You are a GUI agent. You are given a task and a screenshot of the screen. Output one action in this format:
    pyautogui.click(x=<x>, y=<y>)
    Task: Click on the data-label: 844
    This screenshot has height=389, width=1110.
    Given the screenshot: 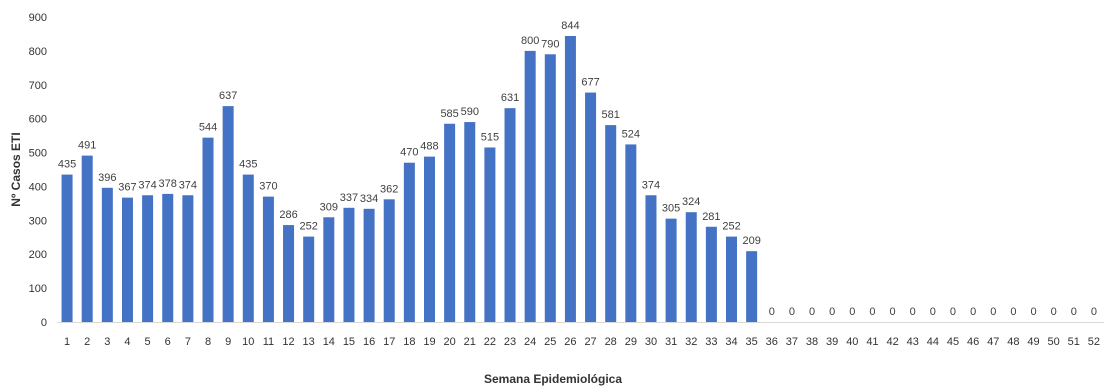 What is the action you would take?
    pyautogui.click(x=570, y=26)
    